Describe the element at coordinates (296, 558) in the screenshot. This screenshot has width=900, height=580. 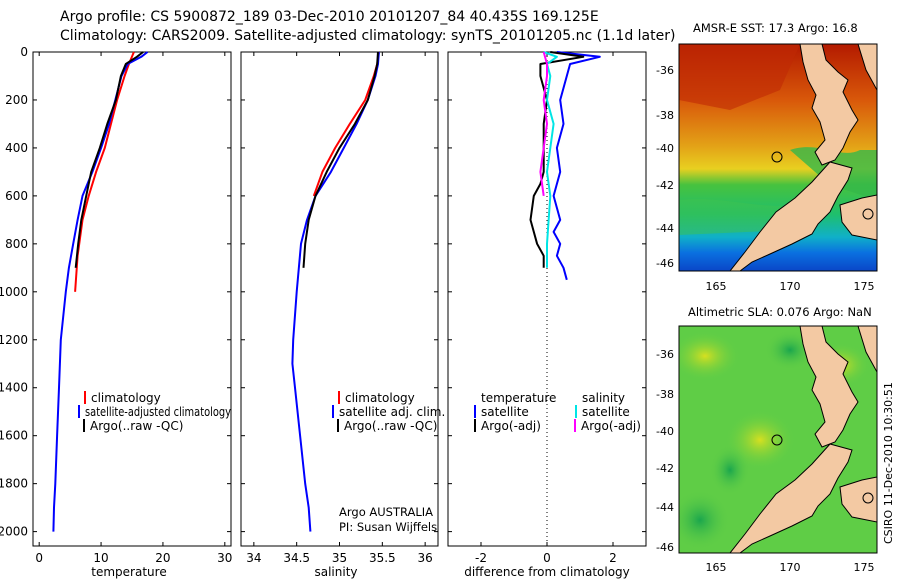
I see `x-tick-label: 34.5` at that location.